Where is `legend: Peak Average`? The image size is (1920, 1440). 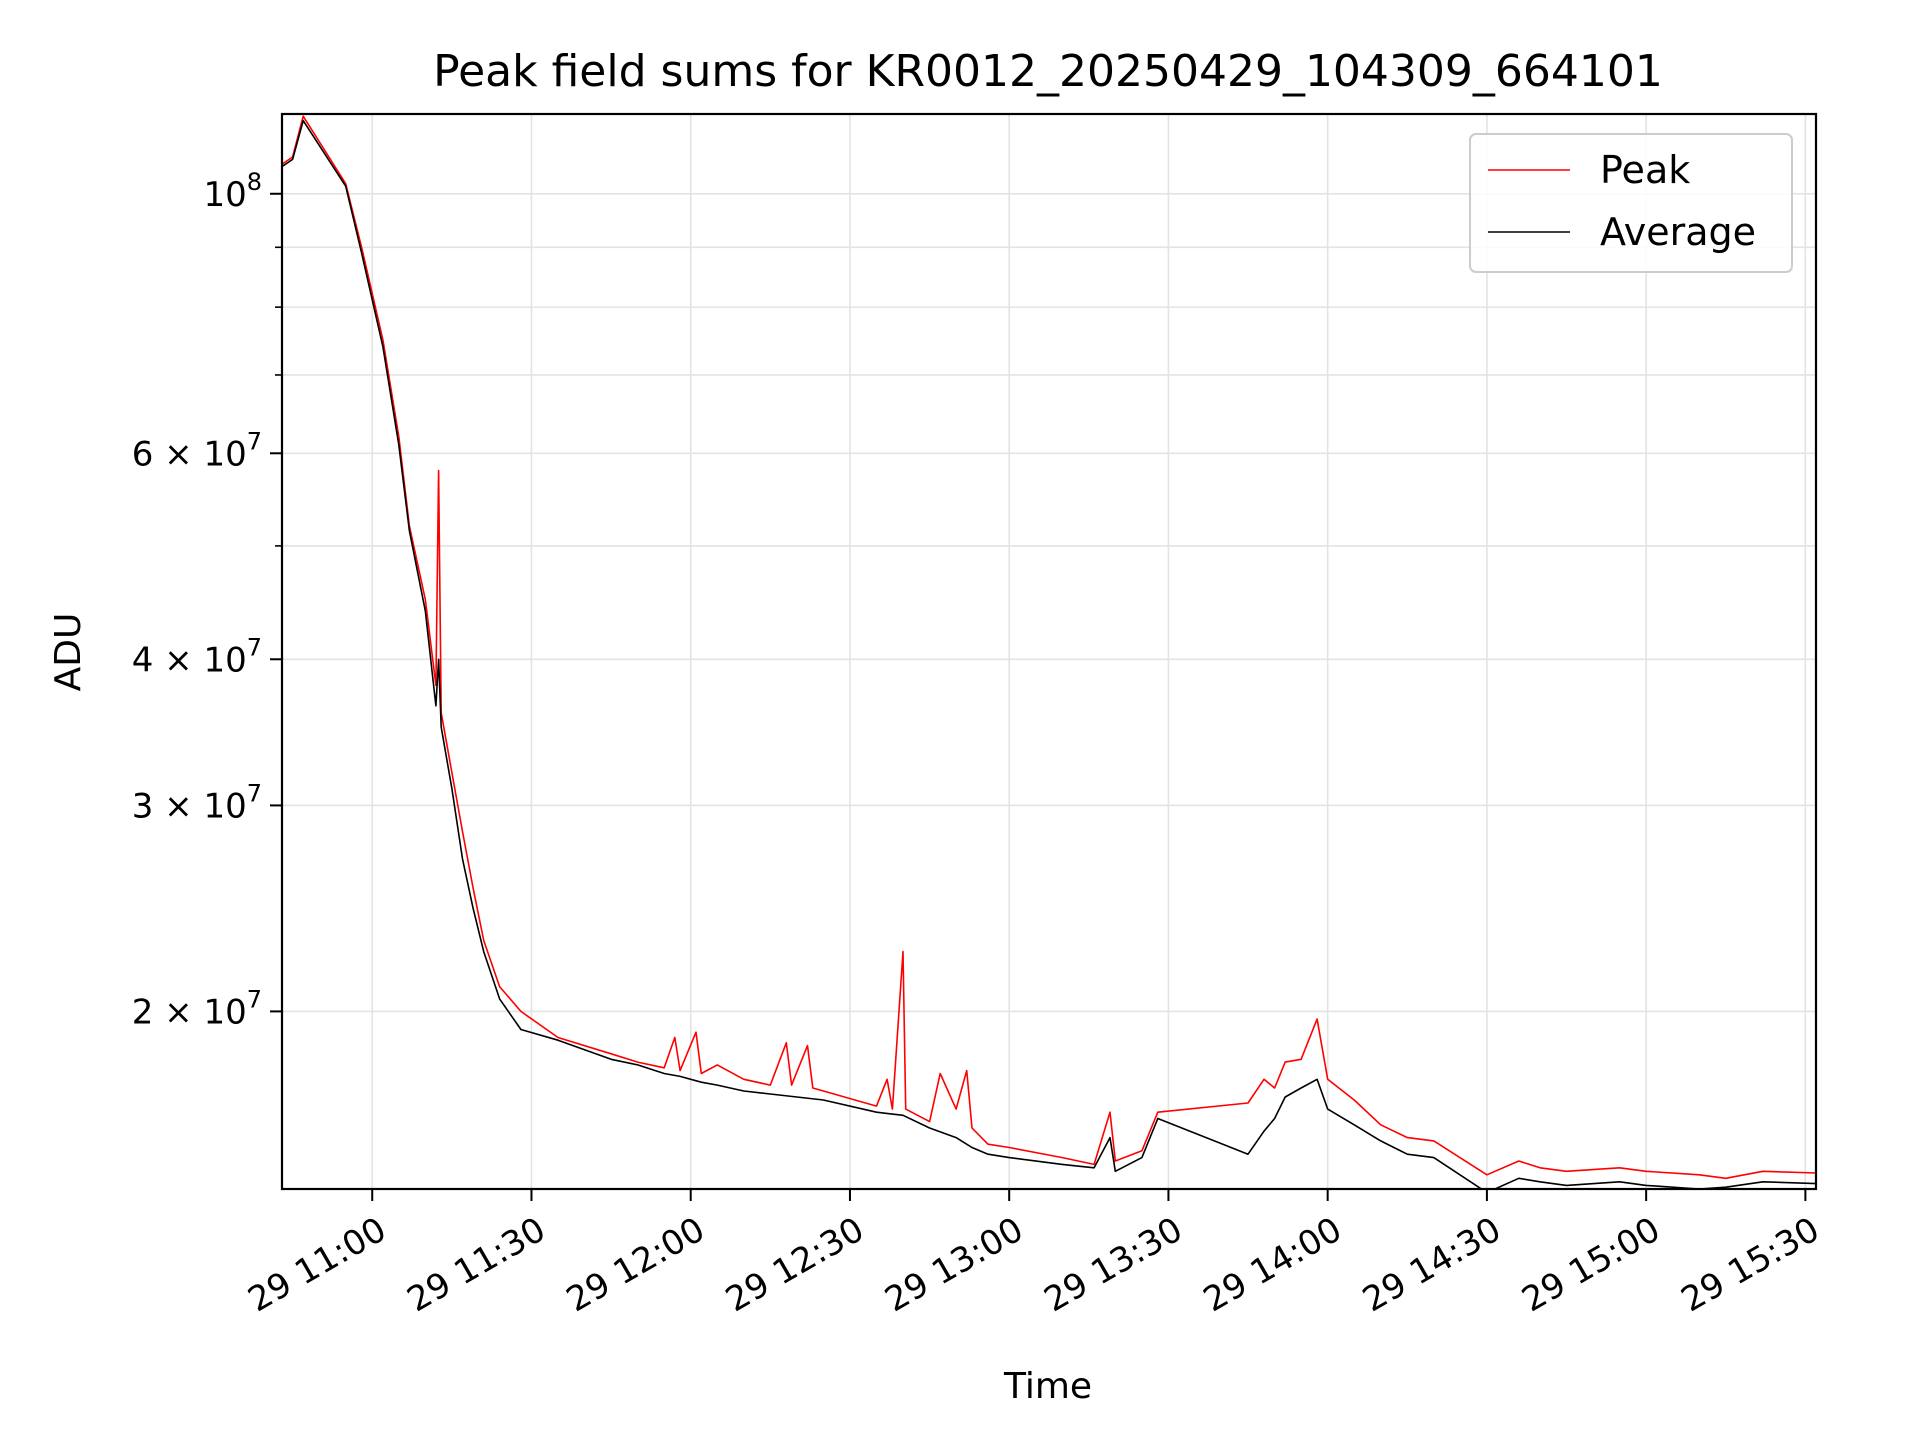 legend: Peak Average is located at coordinates (1631, 203).